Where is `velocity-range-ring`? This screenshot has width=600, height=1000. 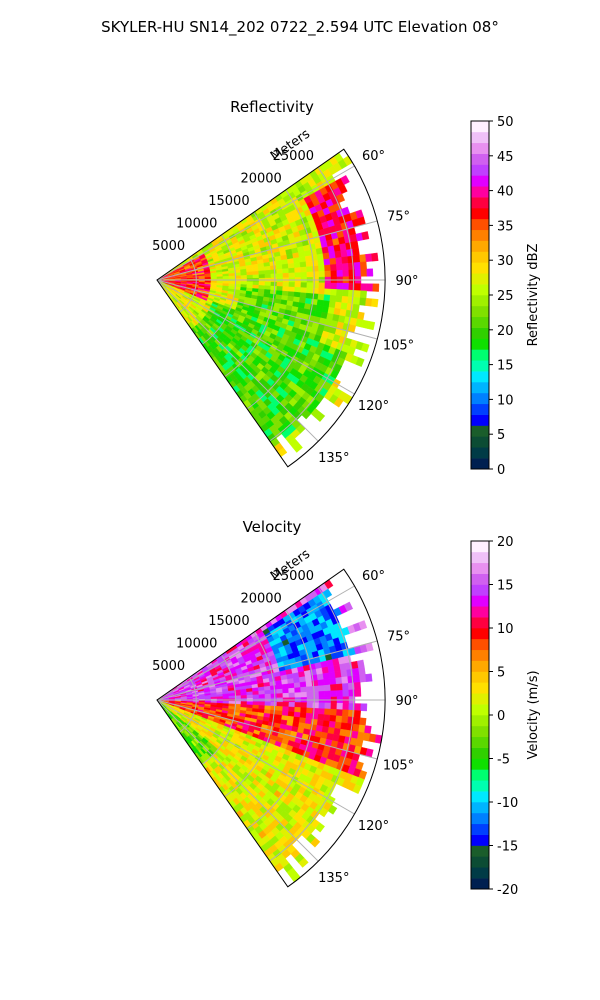 velocity-range-ring is located at coordinates (280, 719).